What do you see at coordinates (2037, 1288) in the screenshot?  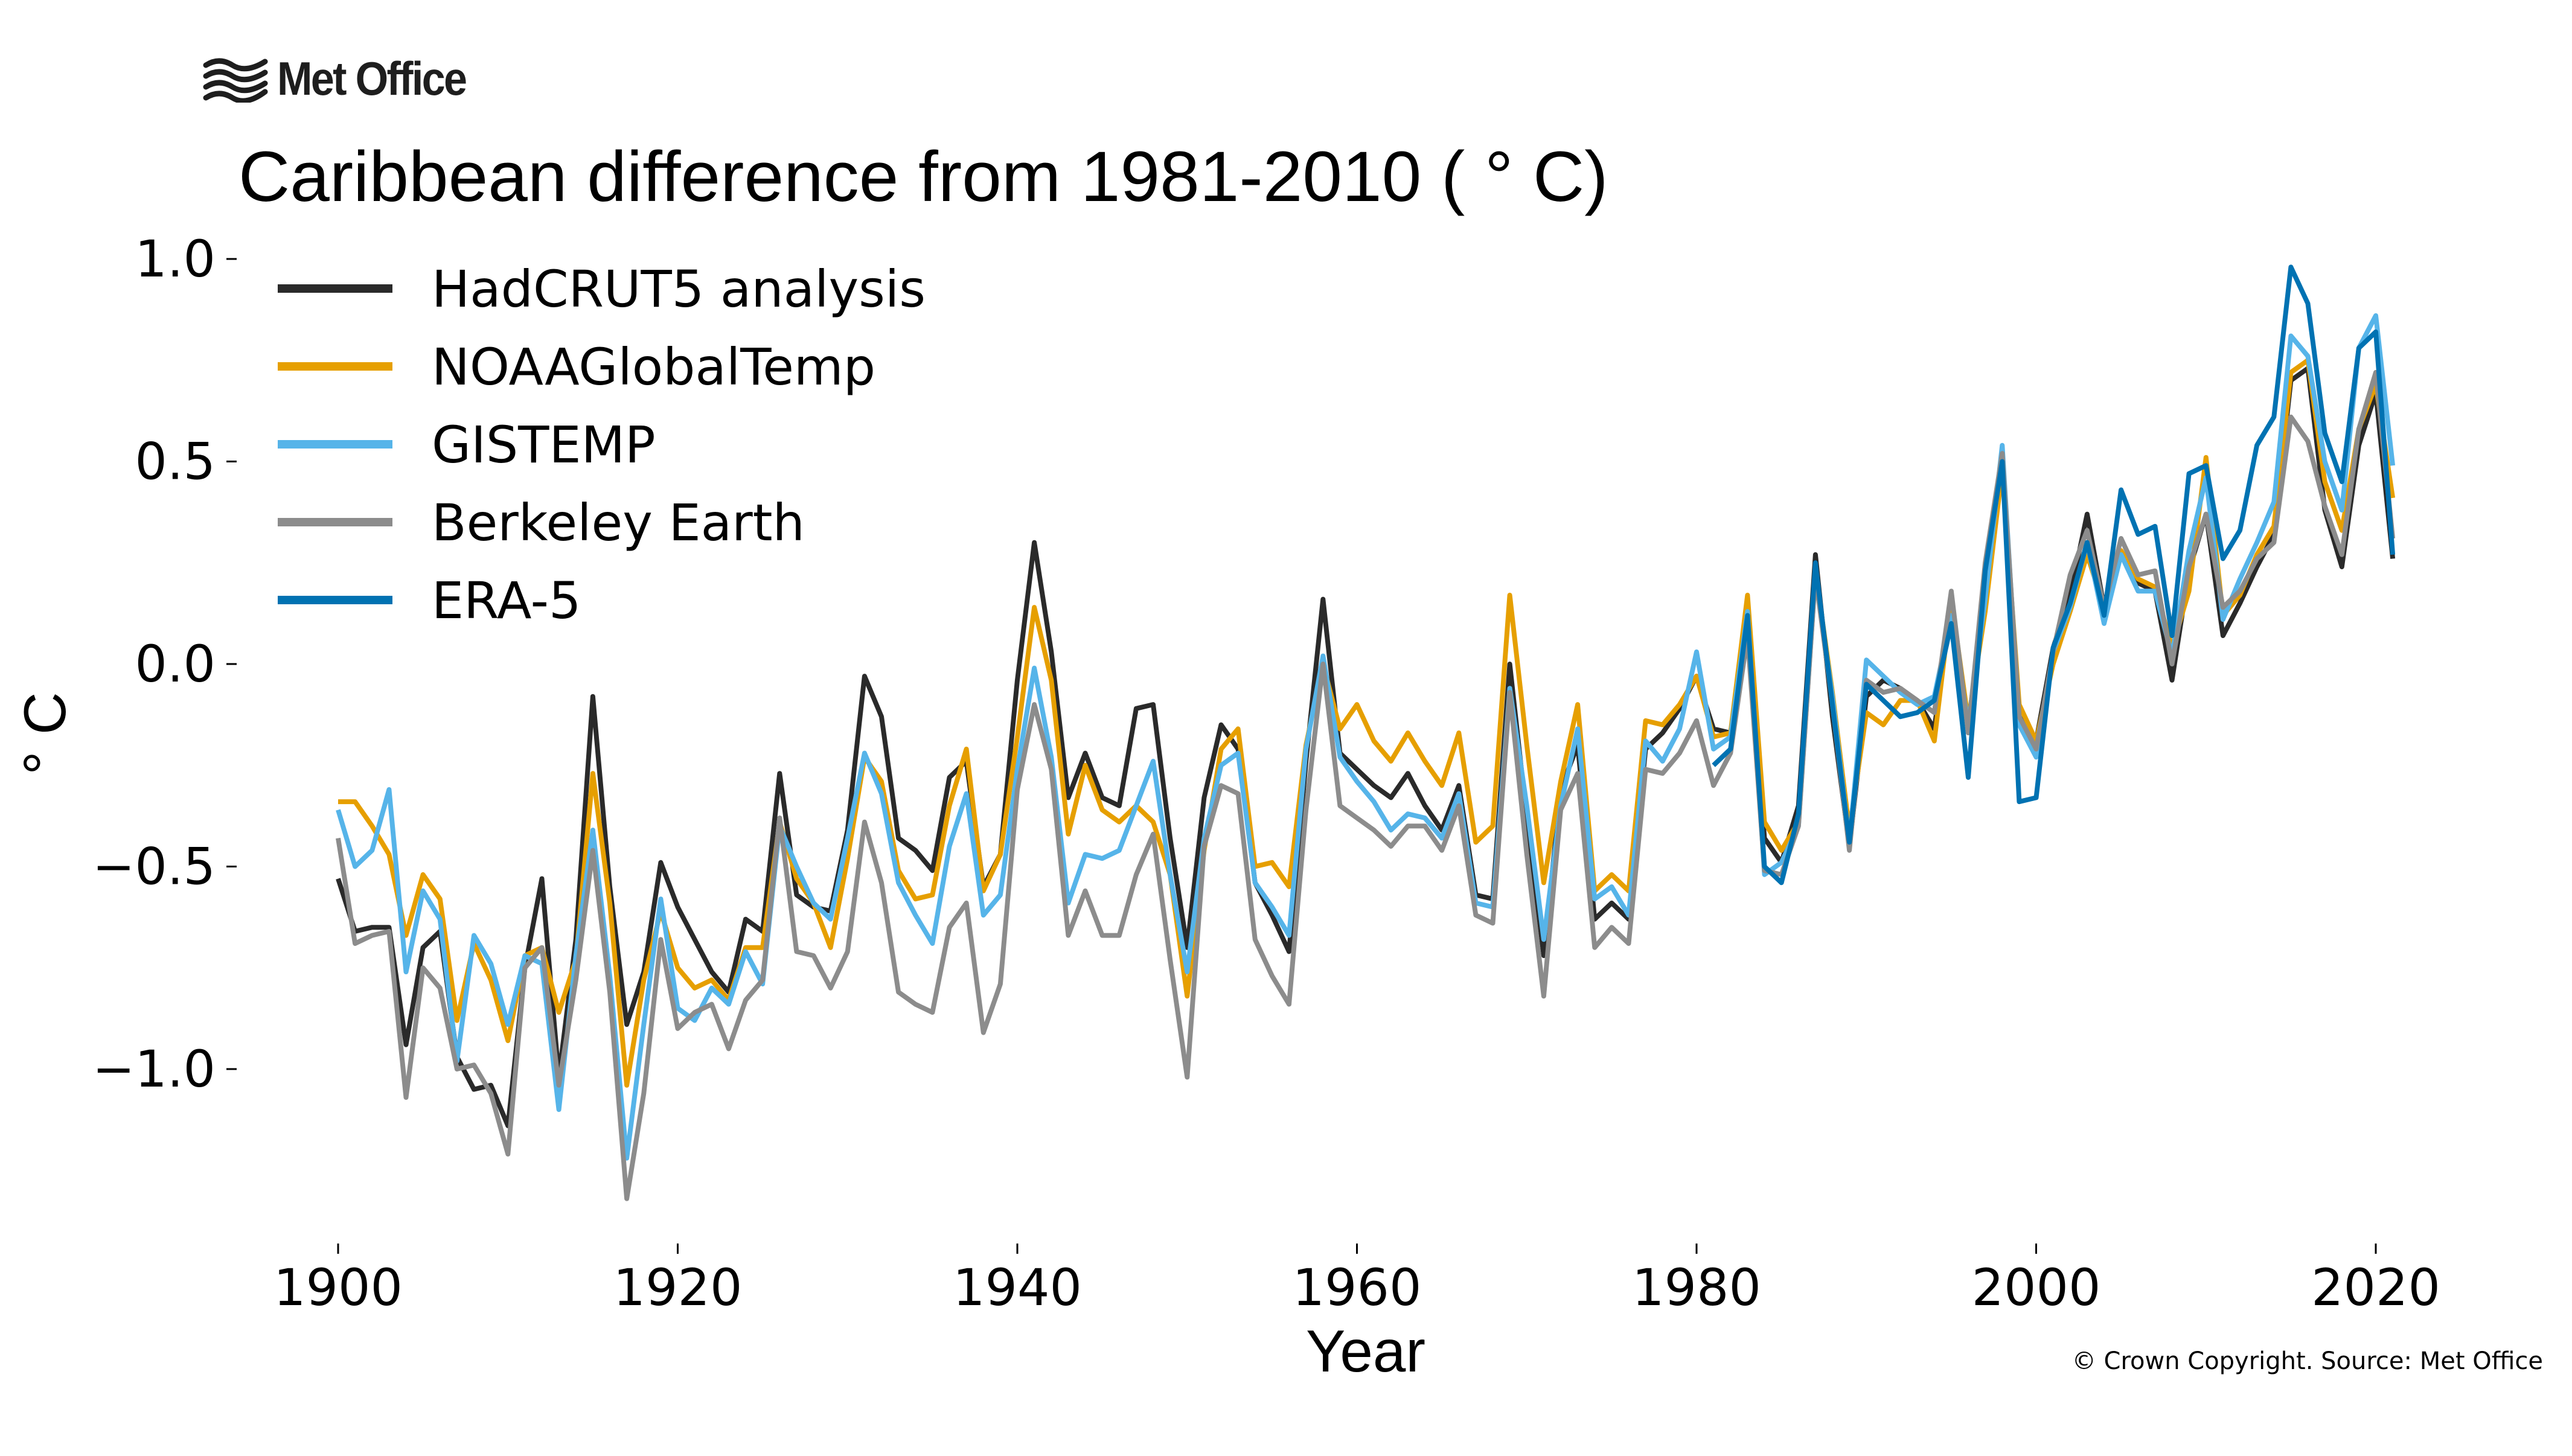 I see `x-tick-label: 2000` at bounding box center [2037, 1288].